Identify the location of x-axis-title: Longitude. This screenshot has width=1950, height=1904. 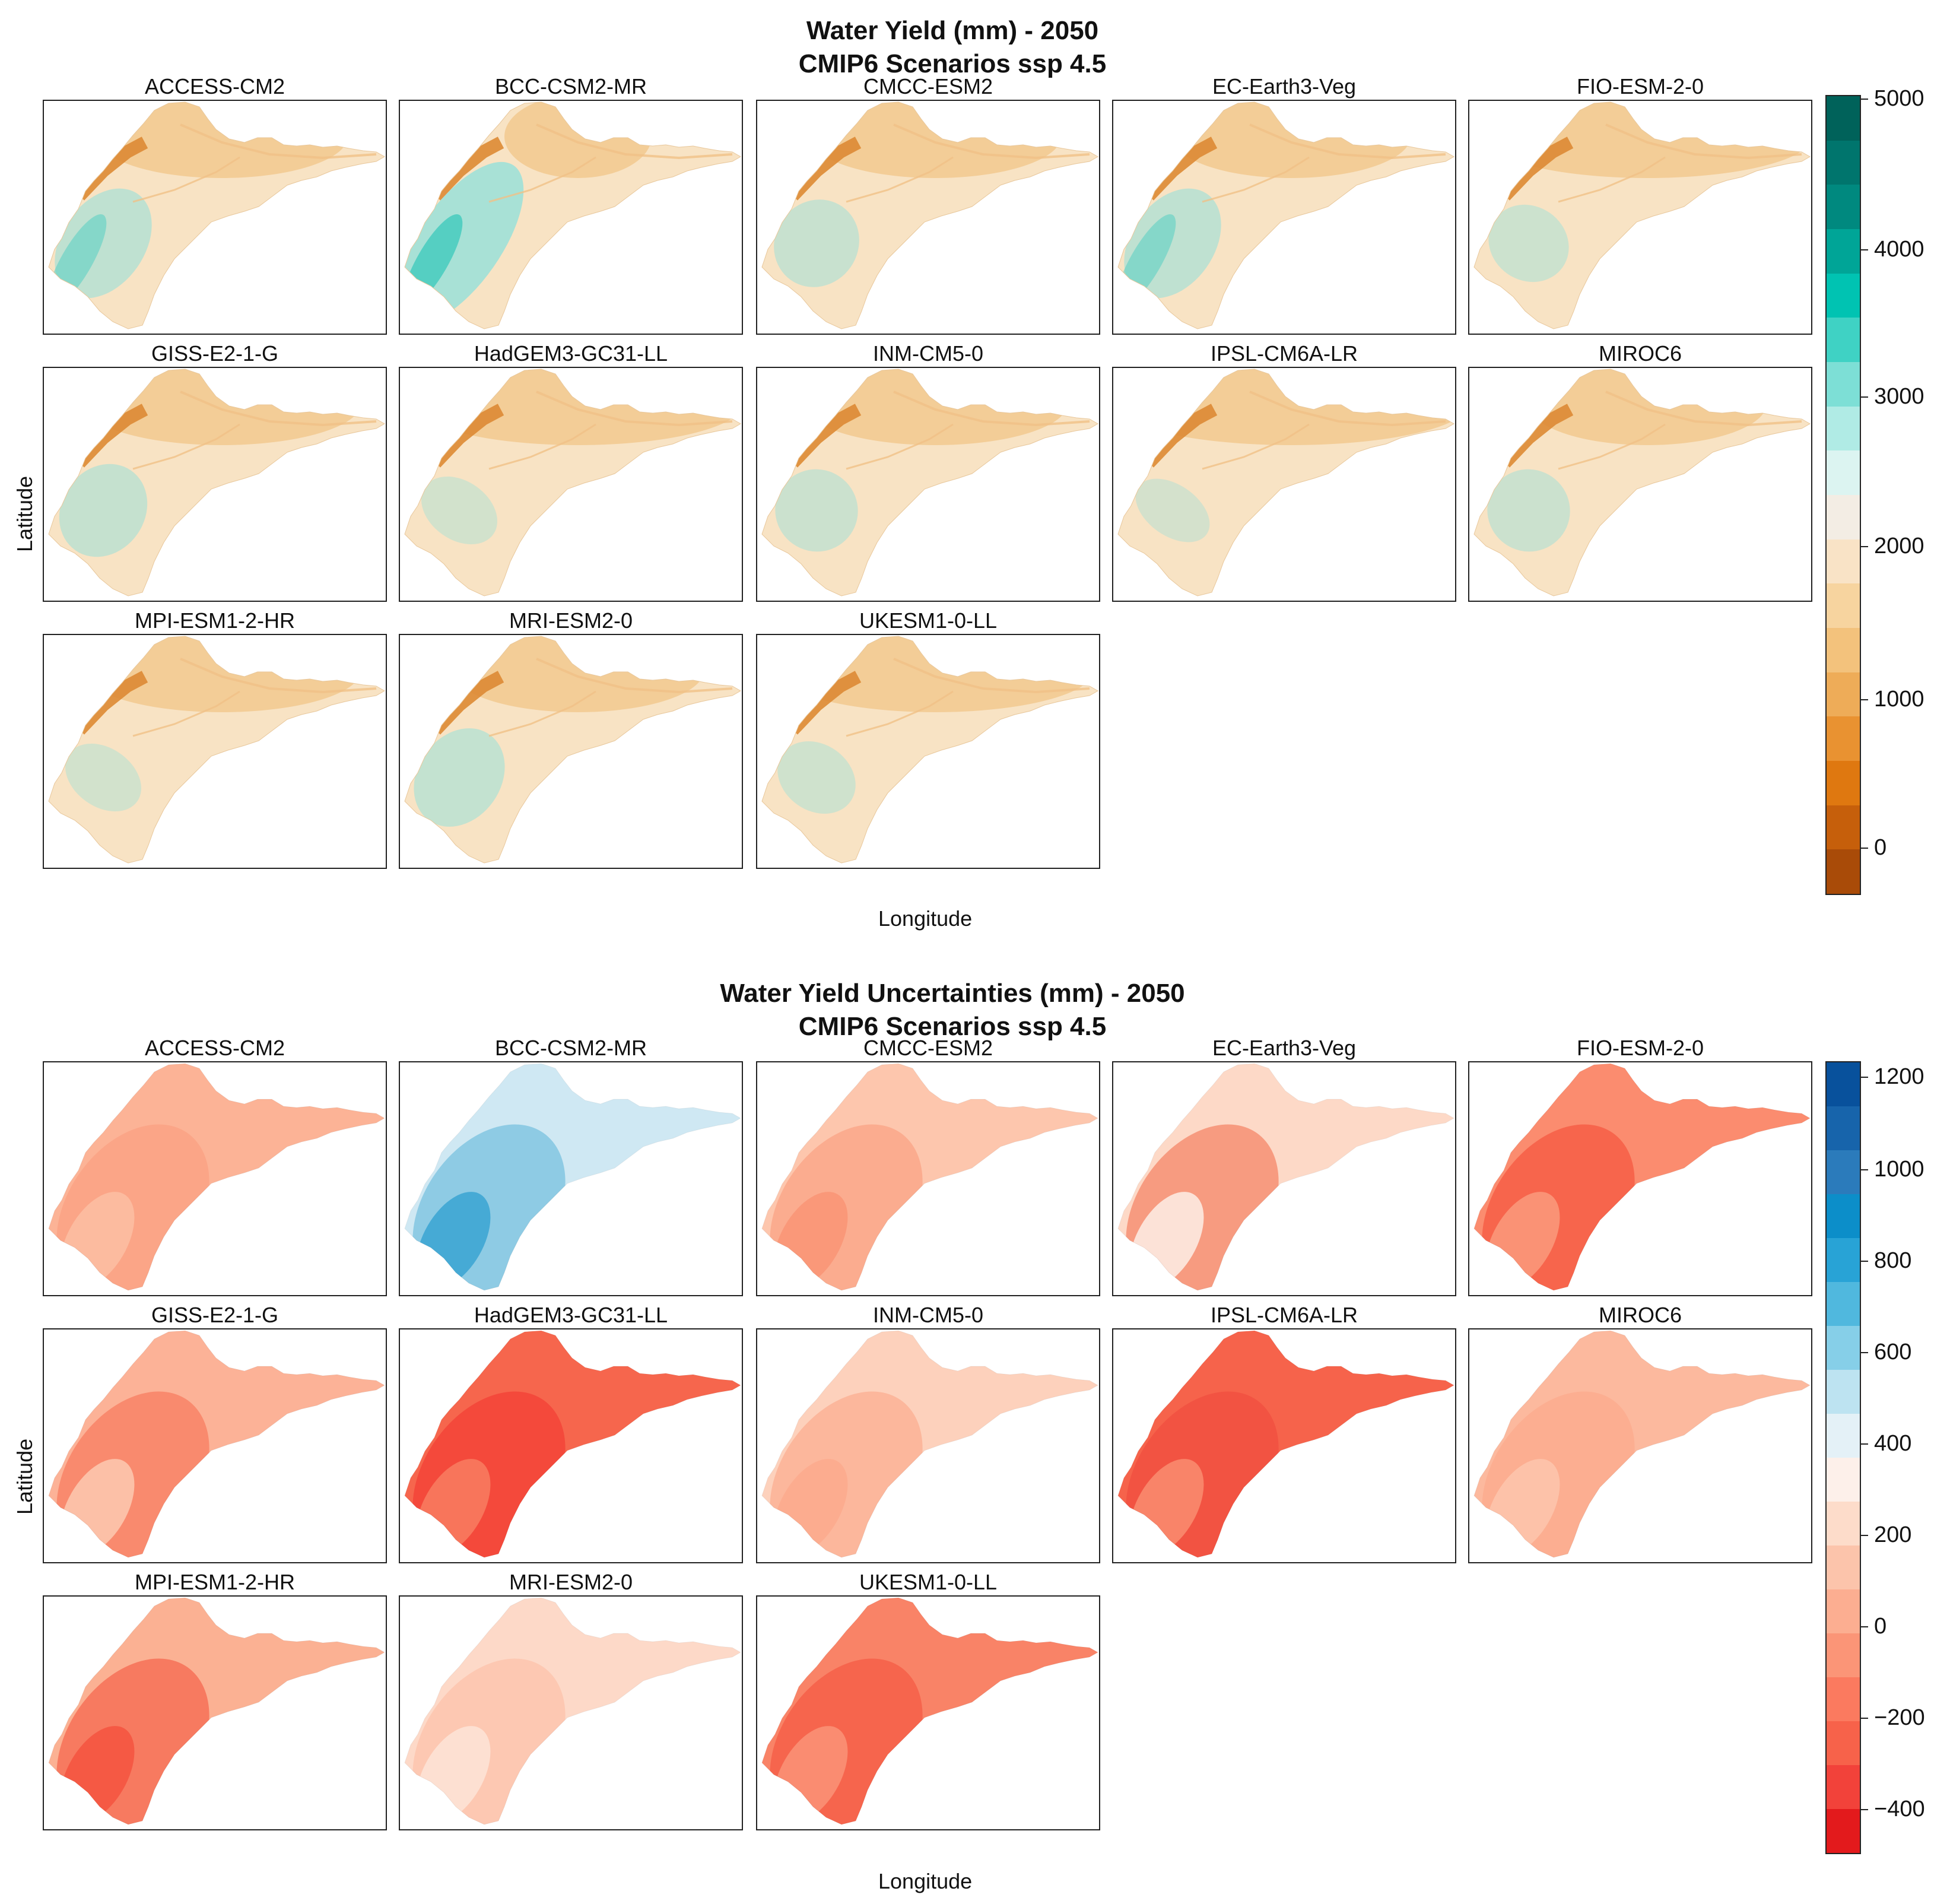
(925, 919).